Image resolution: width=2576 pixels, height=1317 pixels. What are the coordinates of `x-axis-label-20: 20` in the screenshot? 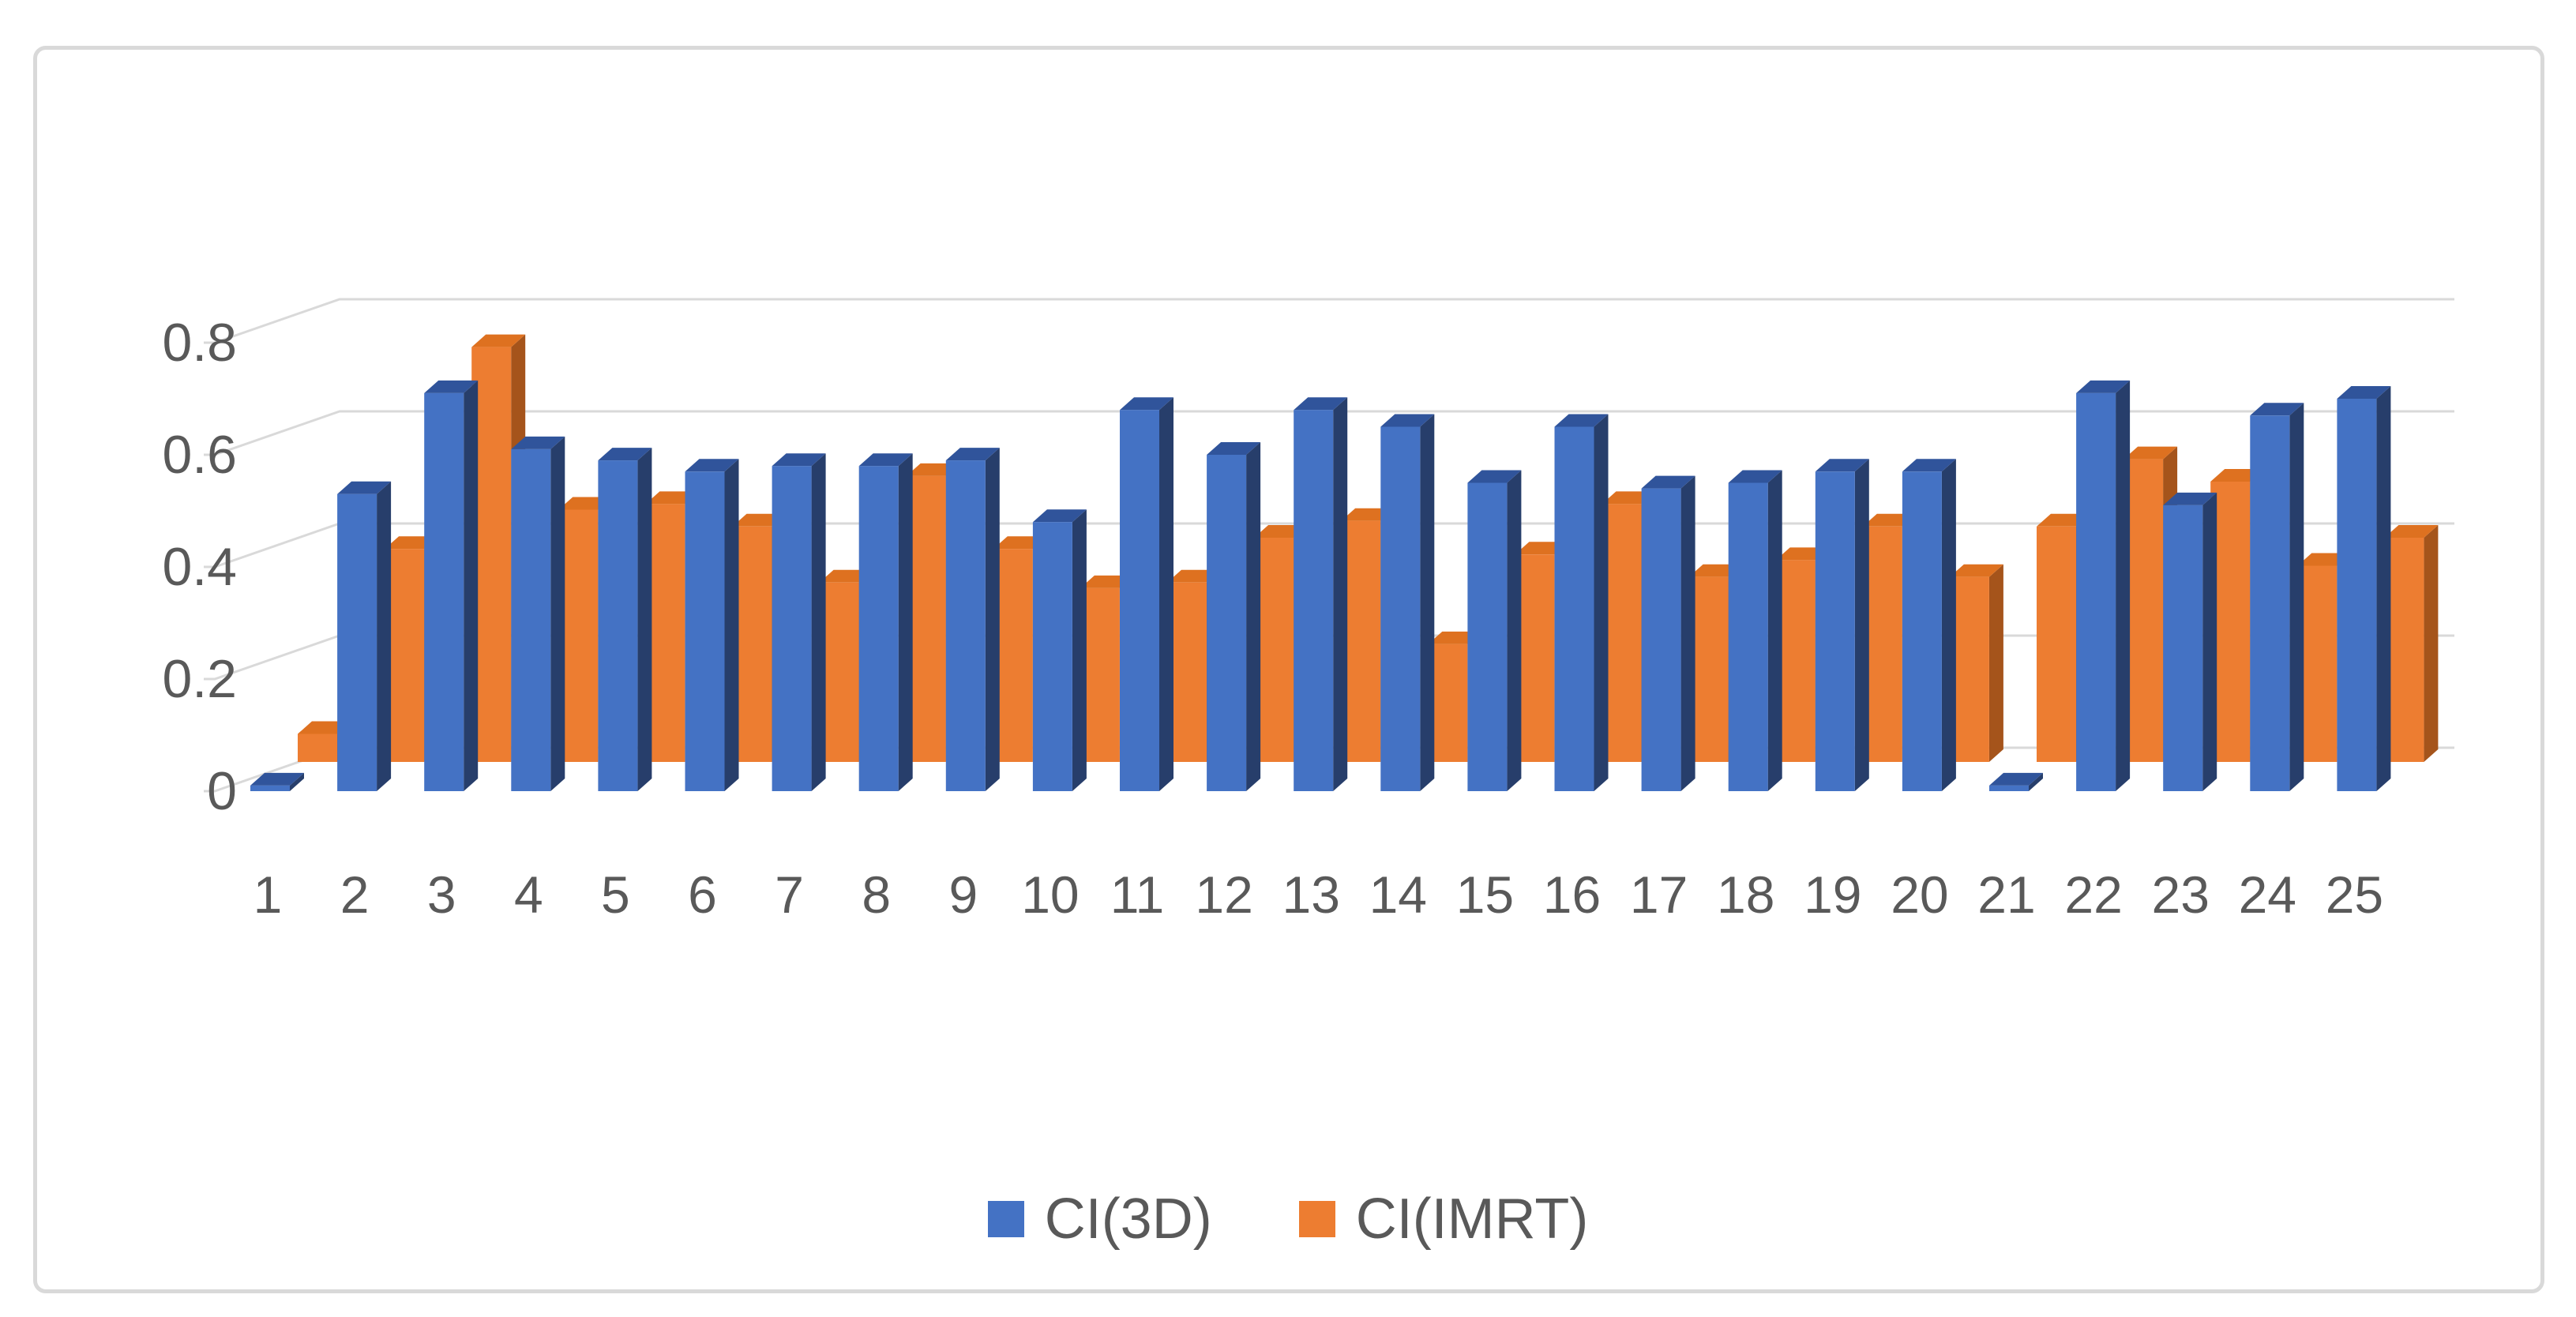 It's located at (1919, 894).